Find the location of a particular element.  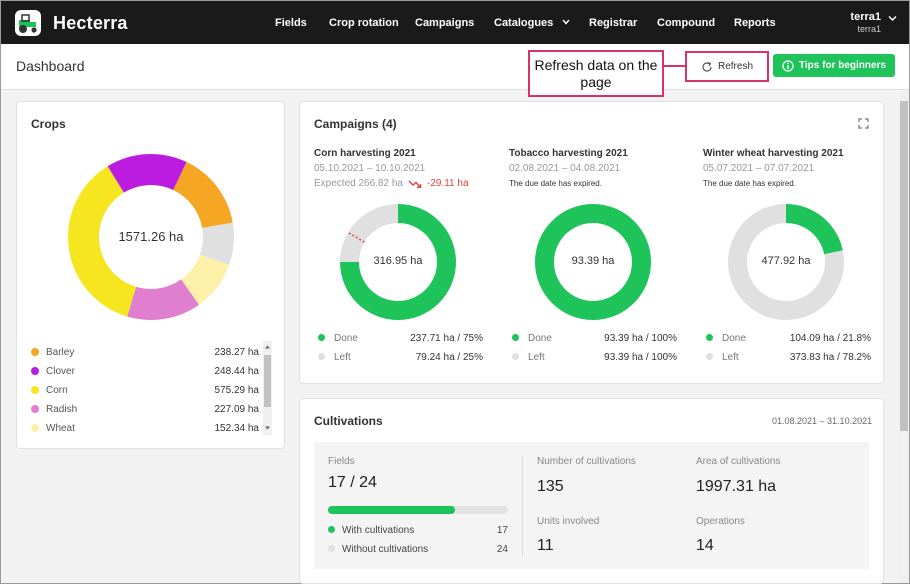

legend-label: Corn is located at coordinates (57, 390).